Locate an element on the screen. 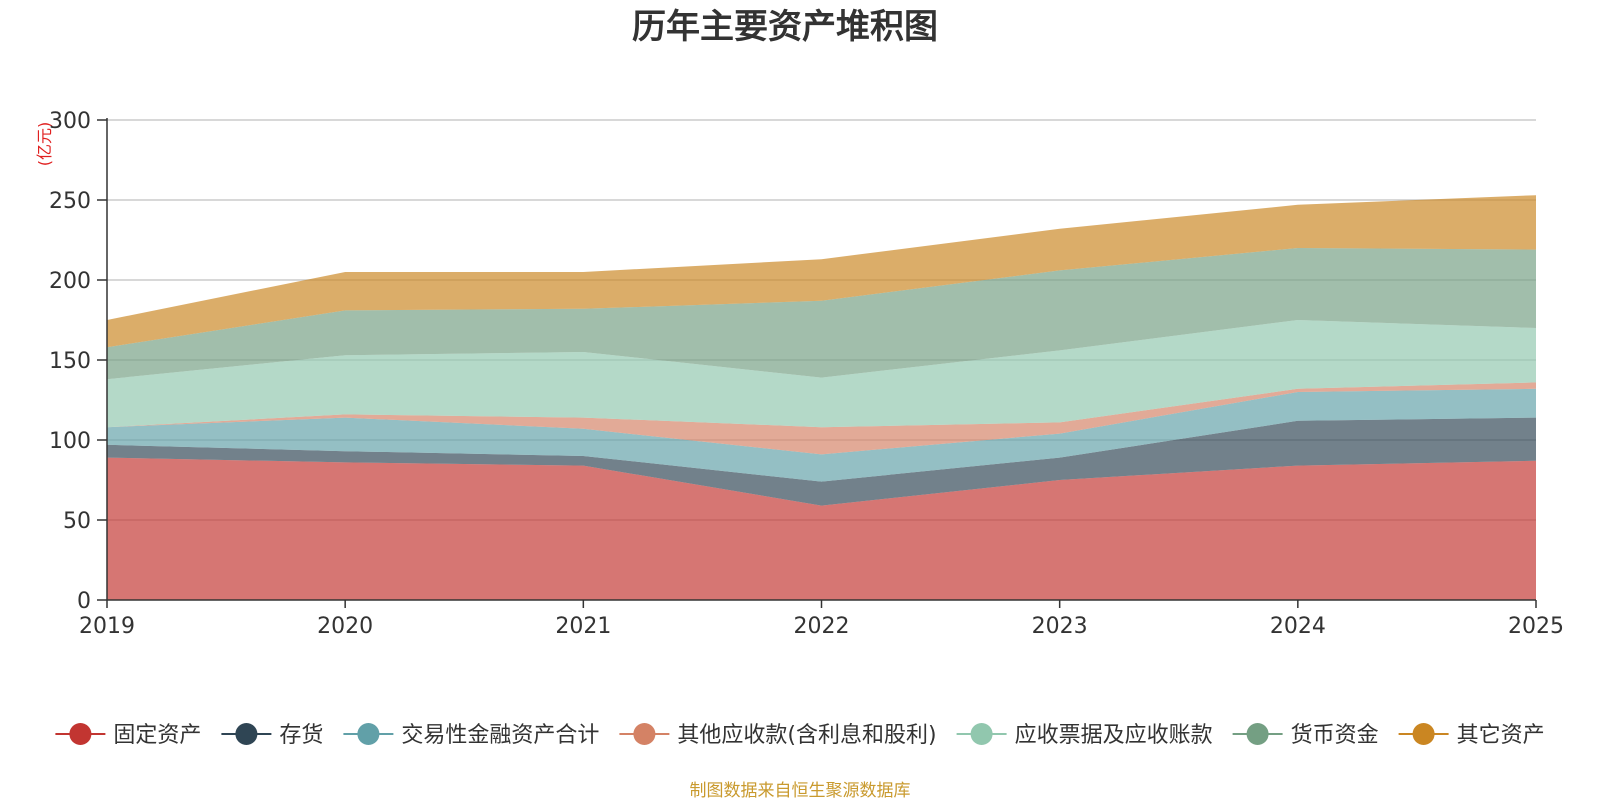 The width and height of the screenshot is (1600, 800). data-source-note: 制图数据来自恒生聚源数据库 is located at coordinates (800, 790).